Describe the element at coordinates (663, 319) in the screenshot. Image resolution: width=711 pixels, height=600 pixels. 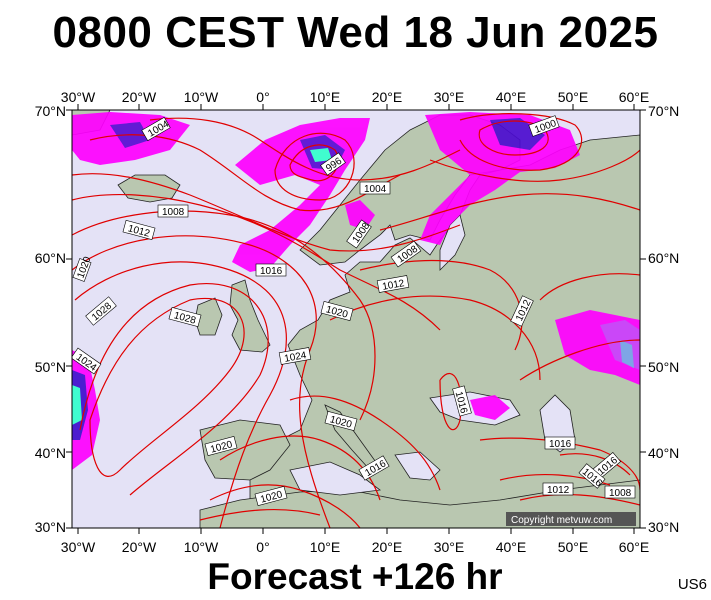
I see `right-latitude-labels: 70°N 60°N 50°N 40°N 30°N` at that location.